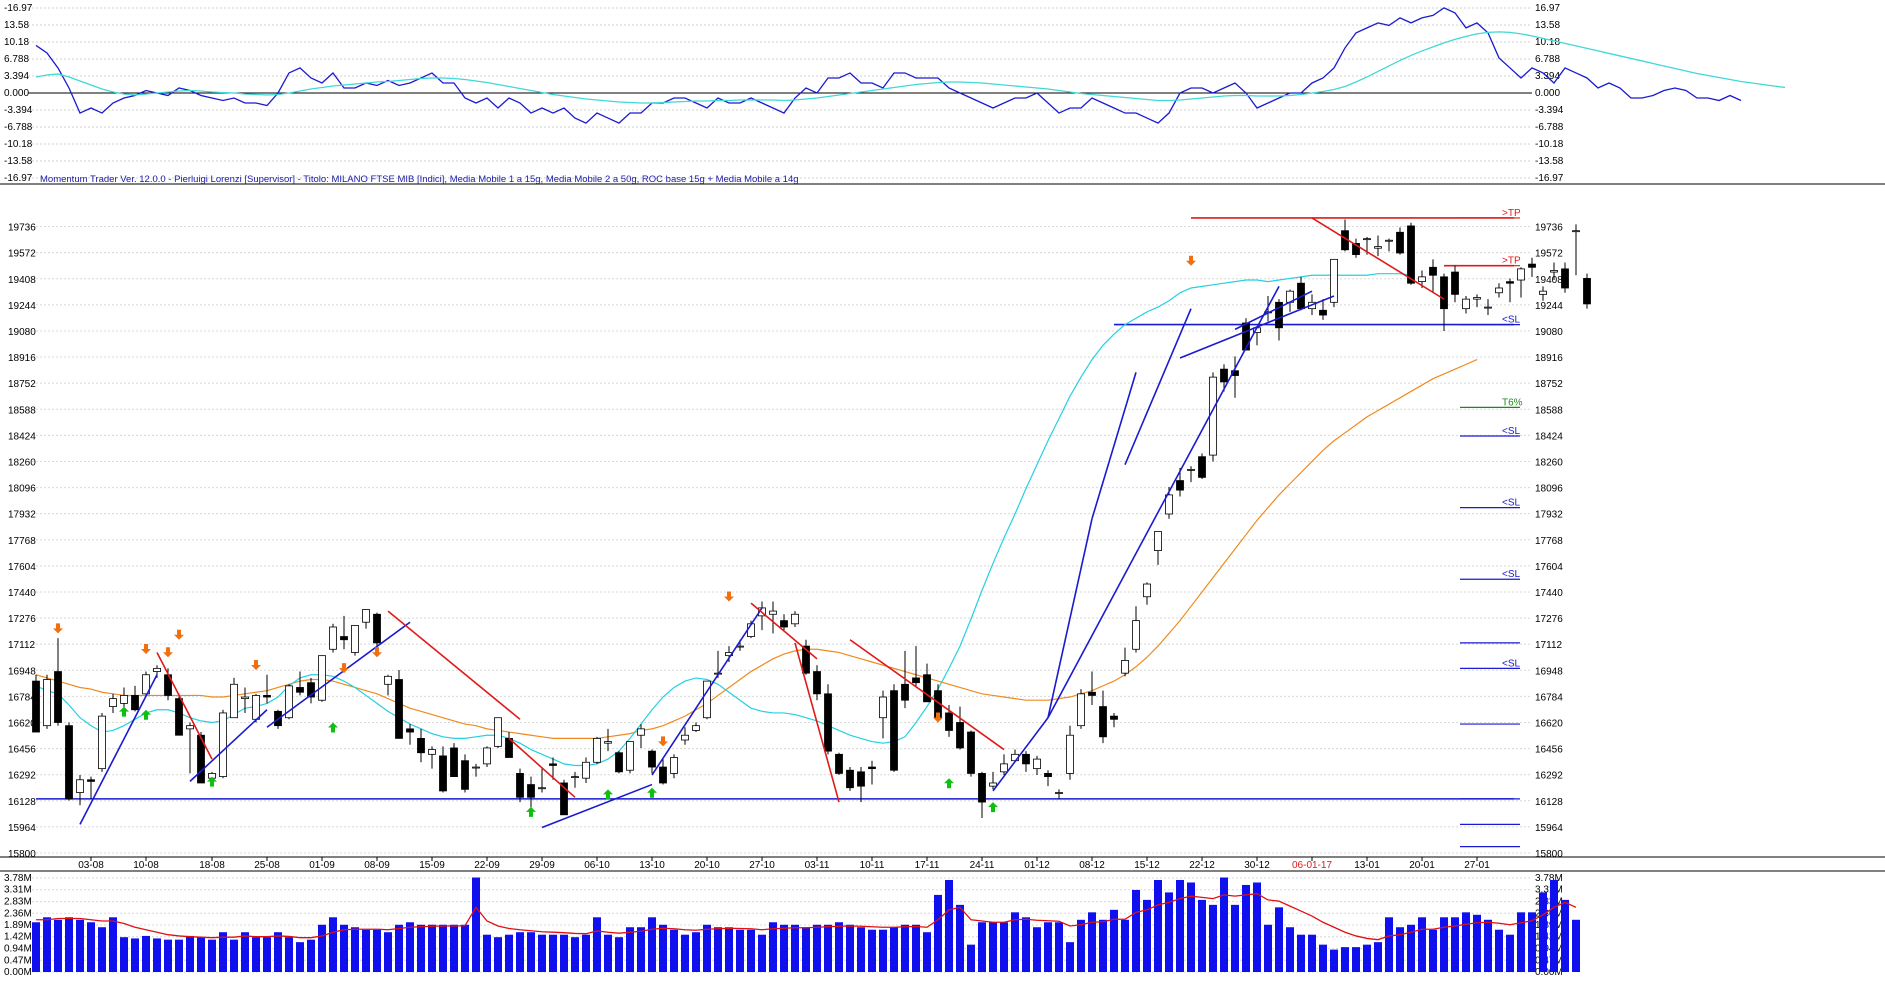 This screenshot has width=1885, height=982. I want to click on price-tick-right: 17112, so click(1549, 645).